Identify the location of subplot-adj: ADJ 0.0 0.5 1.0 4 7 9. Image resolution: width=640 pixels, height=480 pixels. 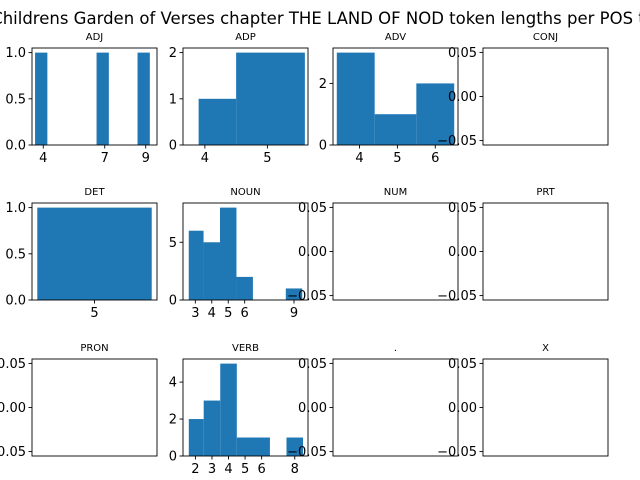
(81, 99).